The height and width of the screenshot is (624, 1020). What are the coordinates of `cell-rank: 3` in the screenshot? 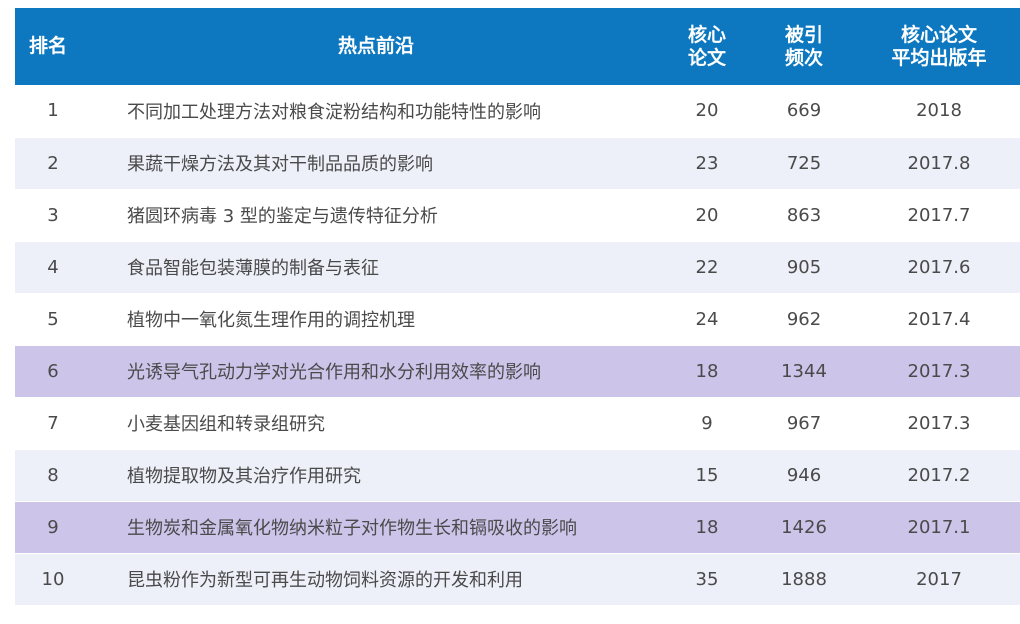 It's located at (53, 215).